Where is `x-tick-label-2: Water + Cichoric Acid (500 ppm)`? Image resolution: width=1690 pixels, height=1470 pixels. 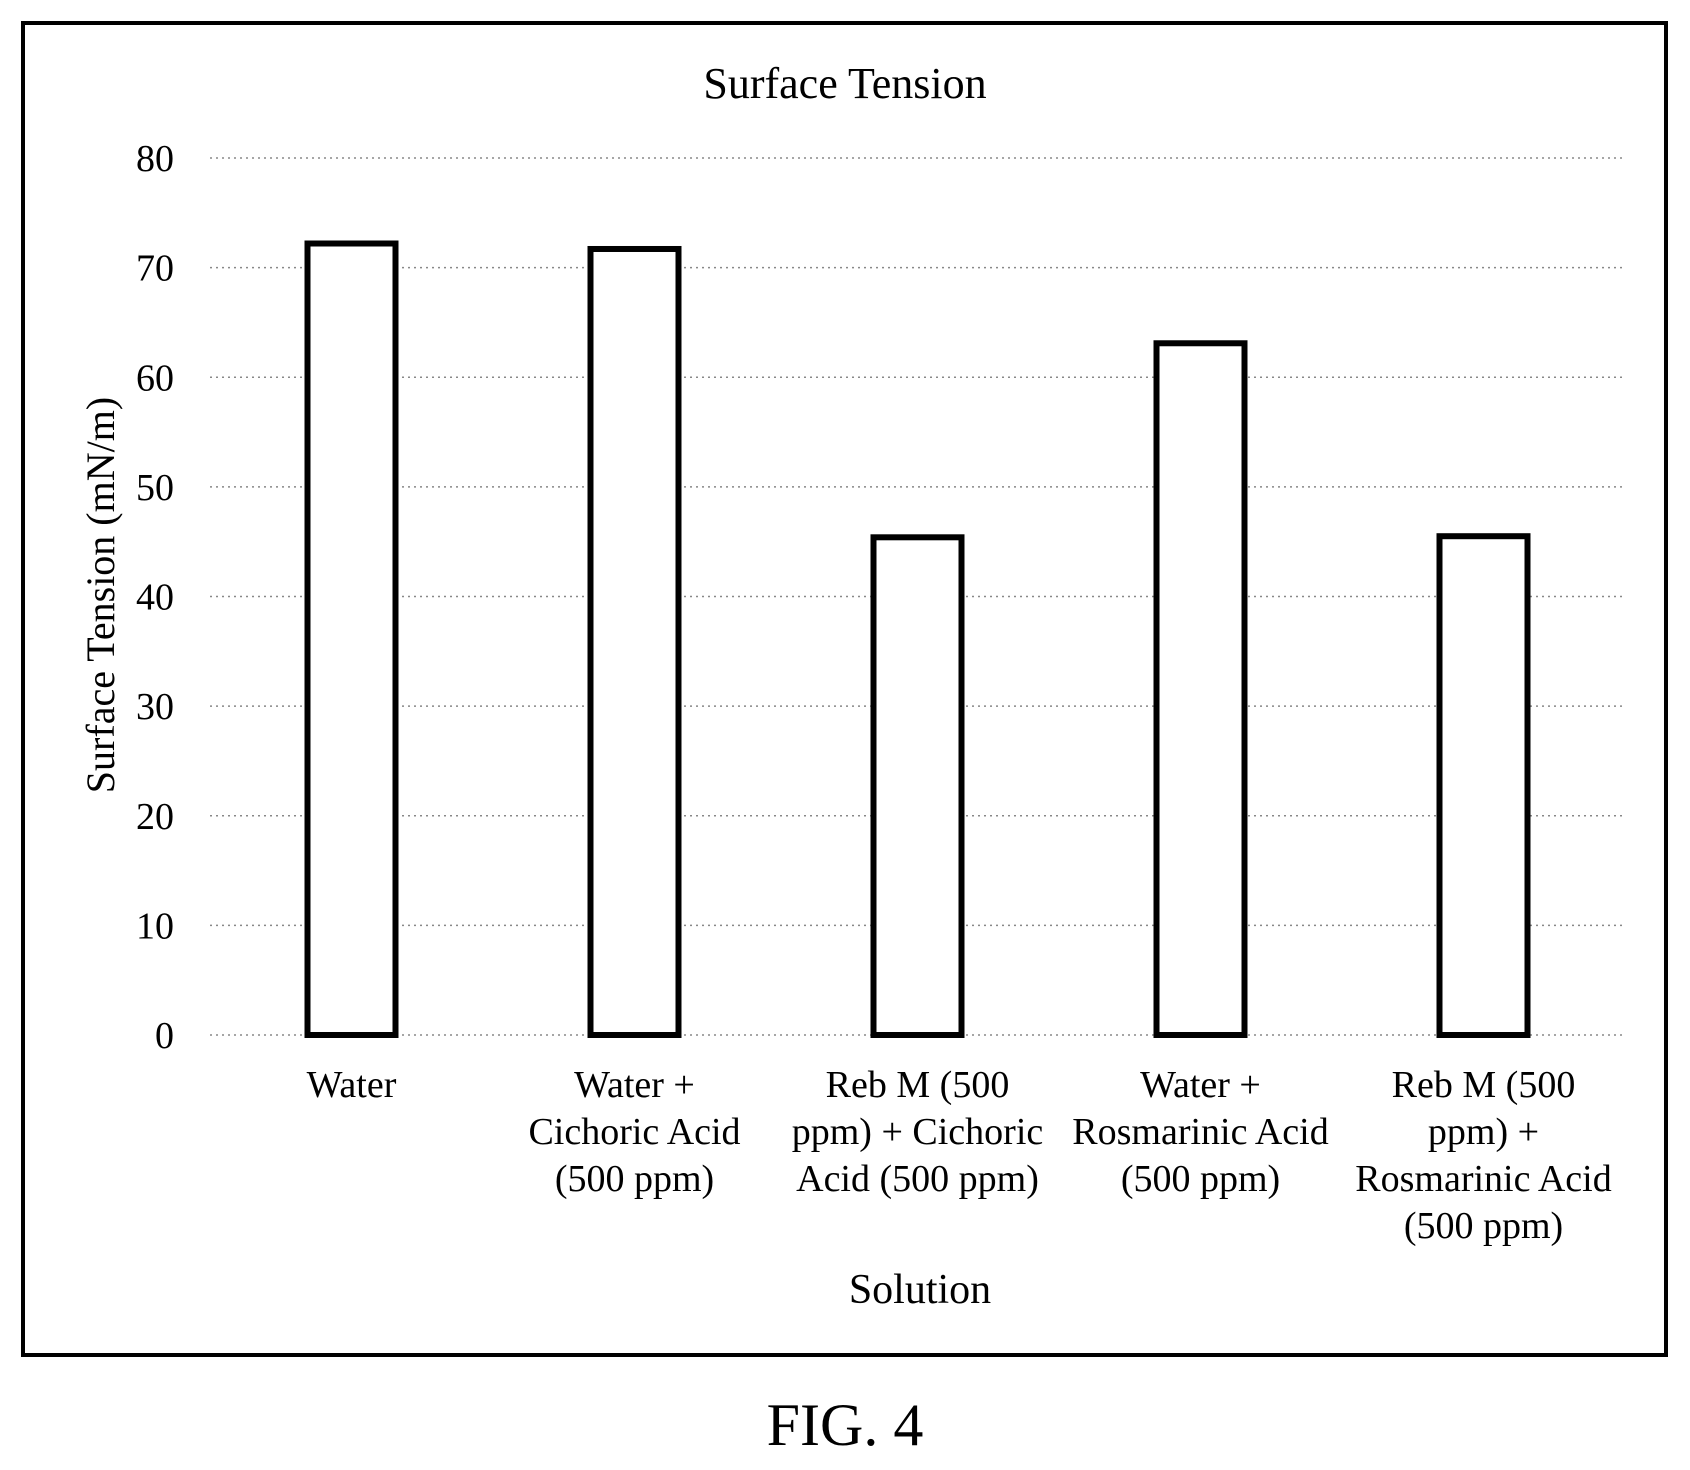 x-tick-label-2: Water + Cichoric Acid (500 ppm) is located at coordinates (634, 1132).